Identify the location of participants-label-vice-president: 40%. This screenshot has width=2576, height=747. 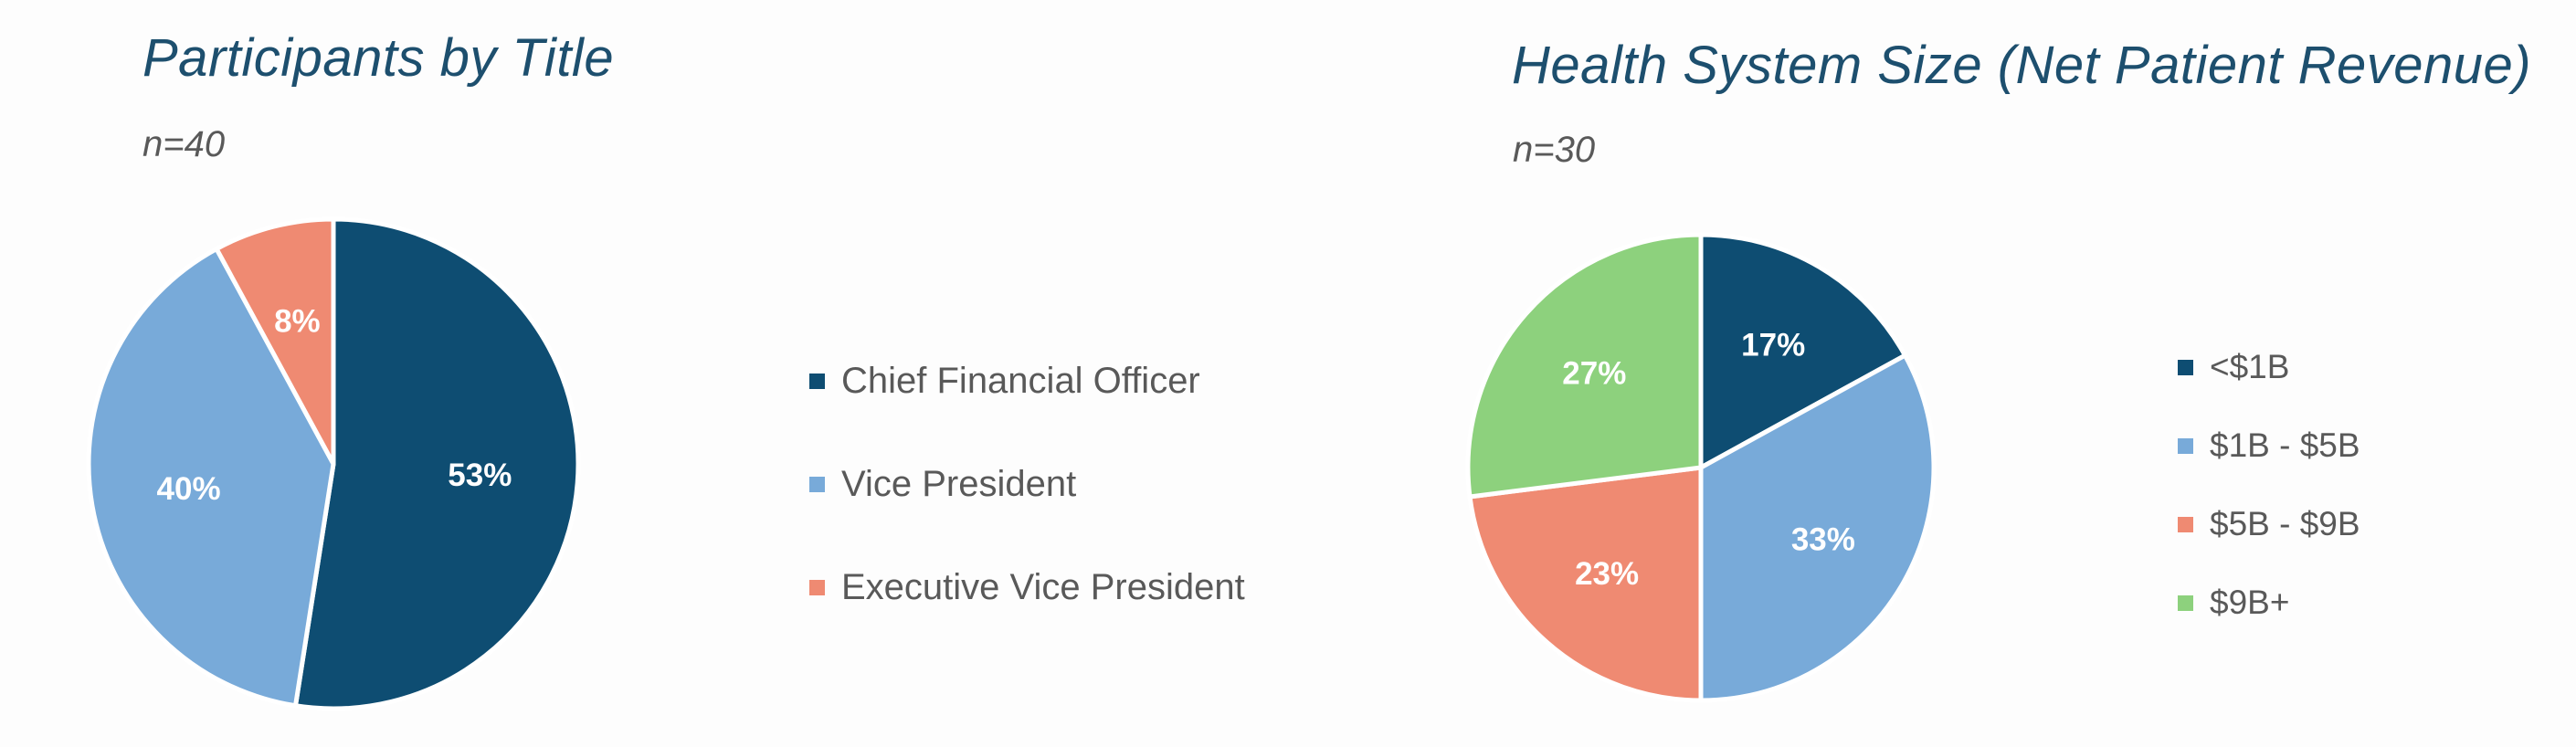
(189, 489).